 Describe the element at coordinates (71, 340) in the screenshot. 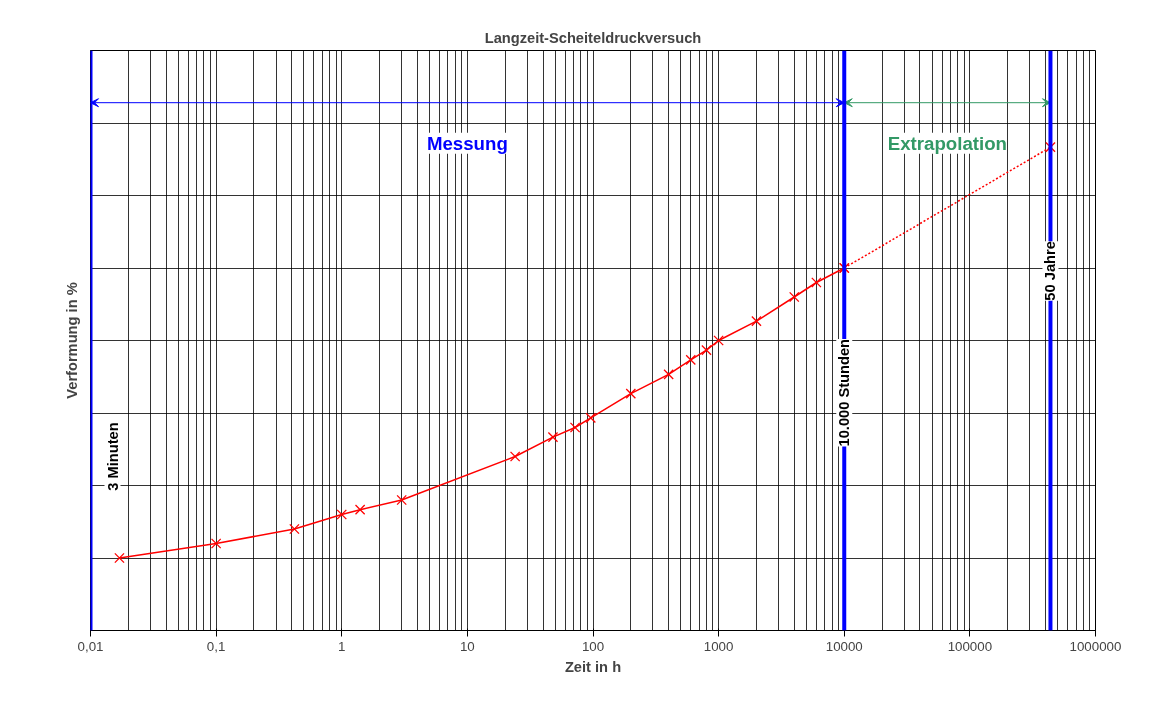

I see `y-axis-title: Verformung in %` at that location.